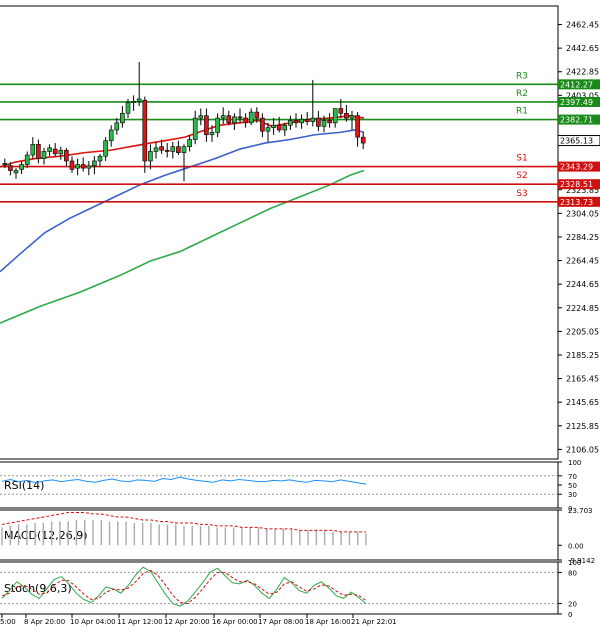  I want to click on level-price-box-s1, so click(579, 166).